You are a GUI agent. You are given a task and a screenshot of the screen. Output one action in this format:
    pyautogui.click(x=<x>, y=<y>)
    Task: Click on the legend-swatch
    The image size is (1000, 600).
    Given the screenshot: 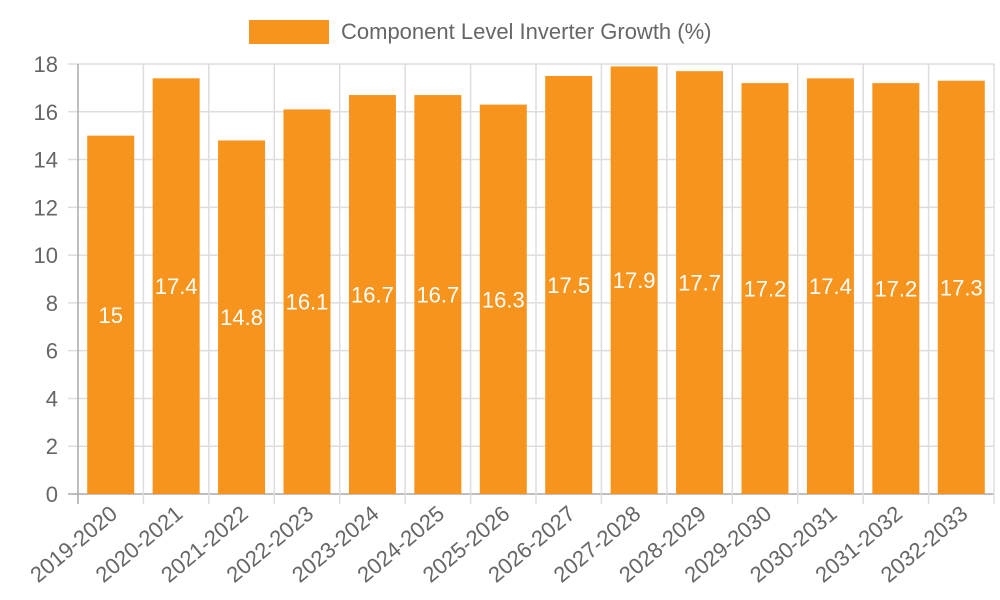 What is the action you would take?
    pyautogui.click(x=289, y=32)
    